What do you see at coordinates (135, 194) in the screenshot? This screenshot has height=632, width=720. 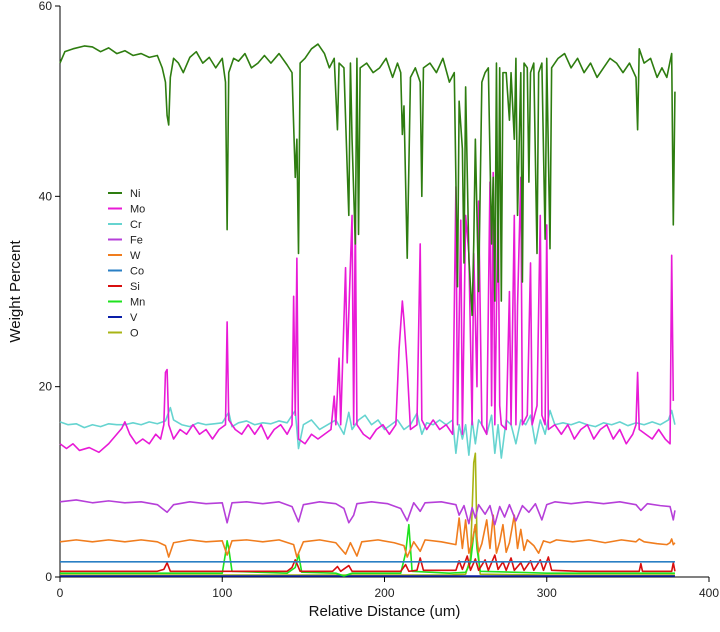 I see `legend-label-ni: Ni` at bounding box center [135, 194].